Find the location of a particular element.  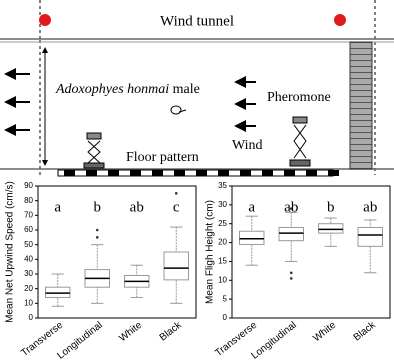

species-suffix: male is located at coordinates (186, 89).